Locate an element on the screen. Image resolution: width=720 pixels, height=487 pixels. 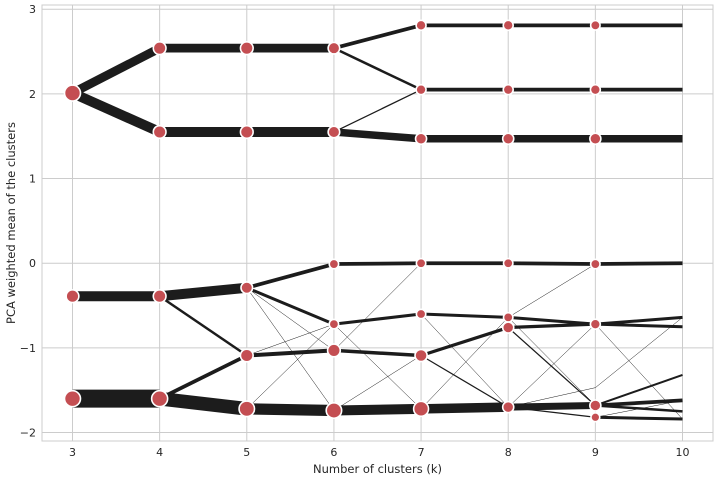
x-tick-label: 9 is located at coordinates (595, 452).